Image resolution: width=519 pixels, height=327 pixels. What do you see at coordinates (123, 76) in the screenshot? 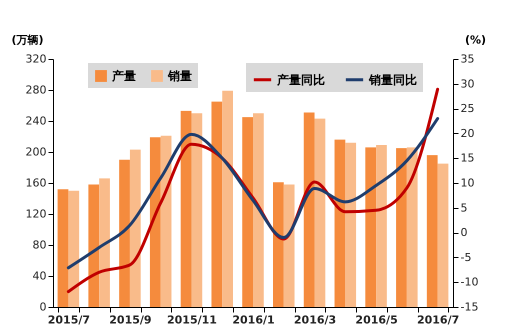
I see `legend-label: 产量` at bounding box center [123, 76].